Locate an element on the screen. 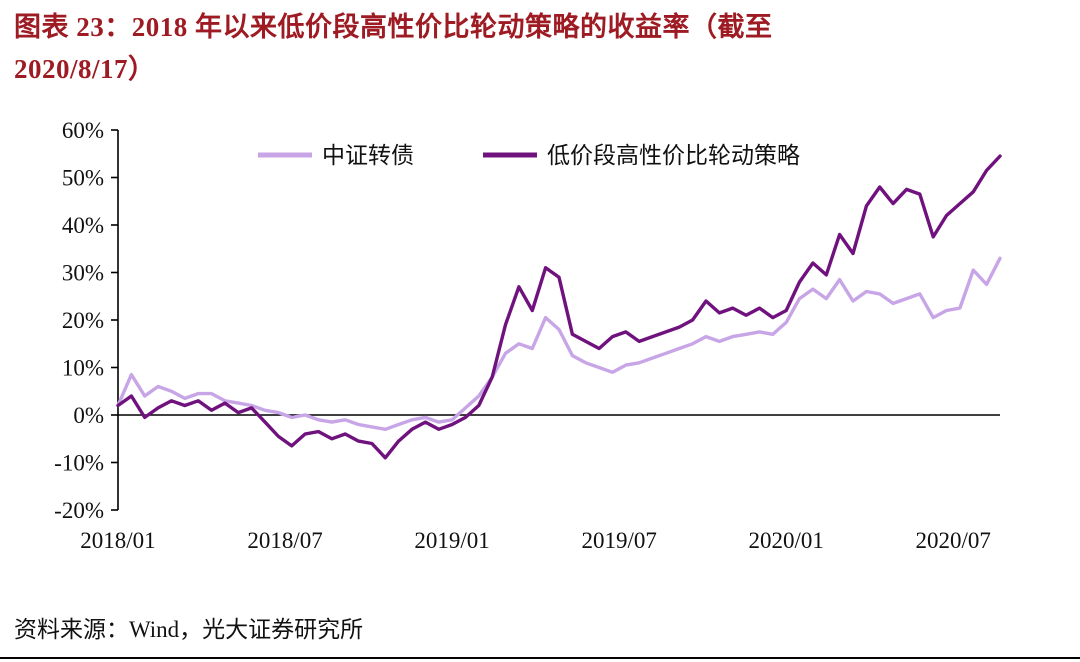 The image size is (1080, 662). source-note: 资料来源：Wind，光大证券研究所 is located at coordinates (189, 629).